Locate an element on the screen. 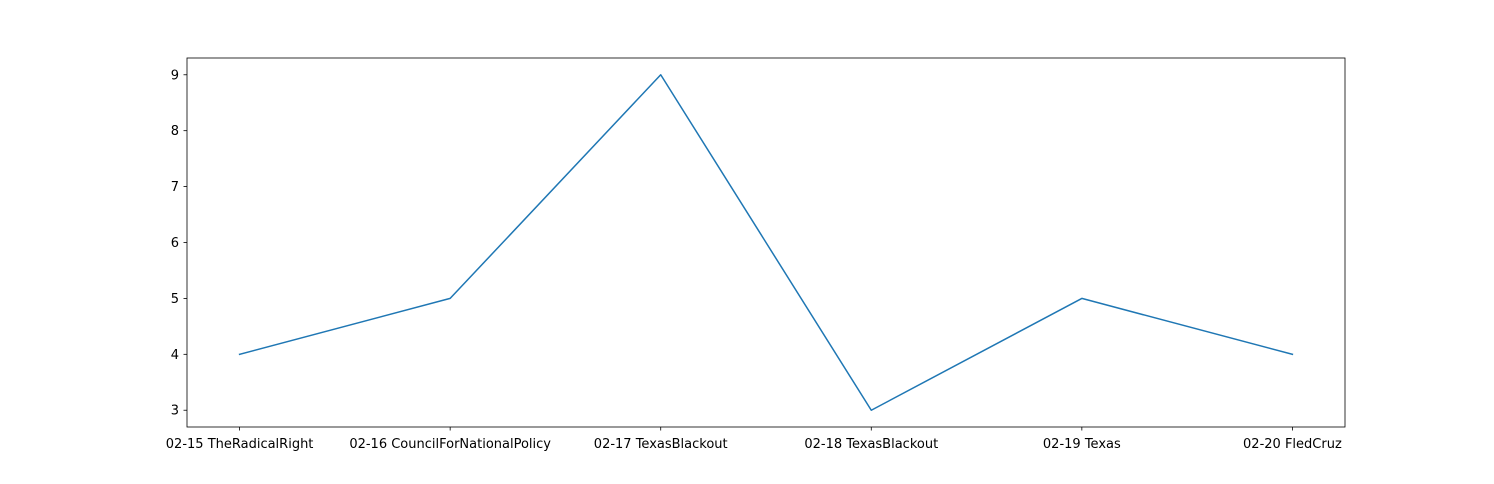 Image resolution: width=1494 pixels, height=484 pixels. y-tick-label: 7 is located at coordinates (175, 187).